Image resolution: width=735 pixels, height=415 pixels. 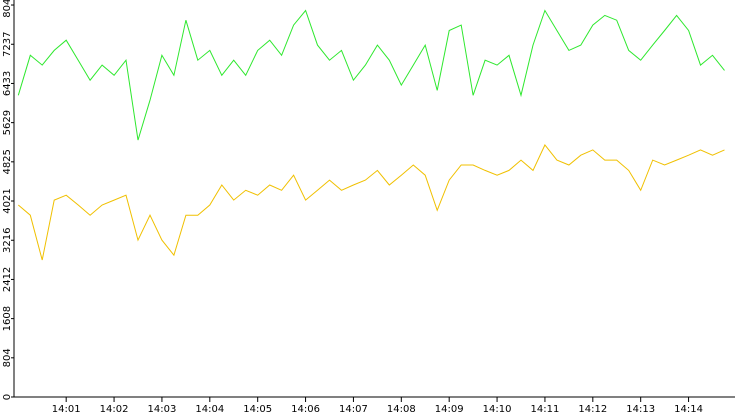 What do you see at coordinates (7, 279) in the screenshot?
I see `y-tick-label: 2412` at bounding box center [7, 279].